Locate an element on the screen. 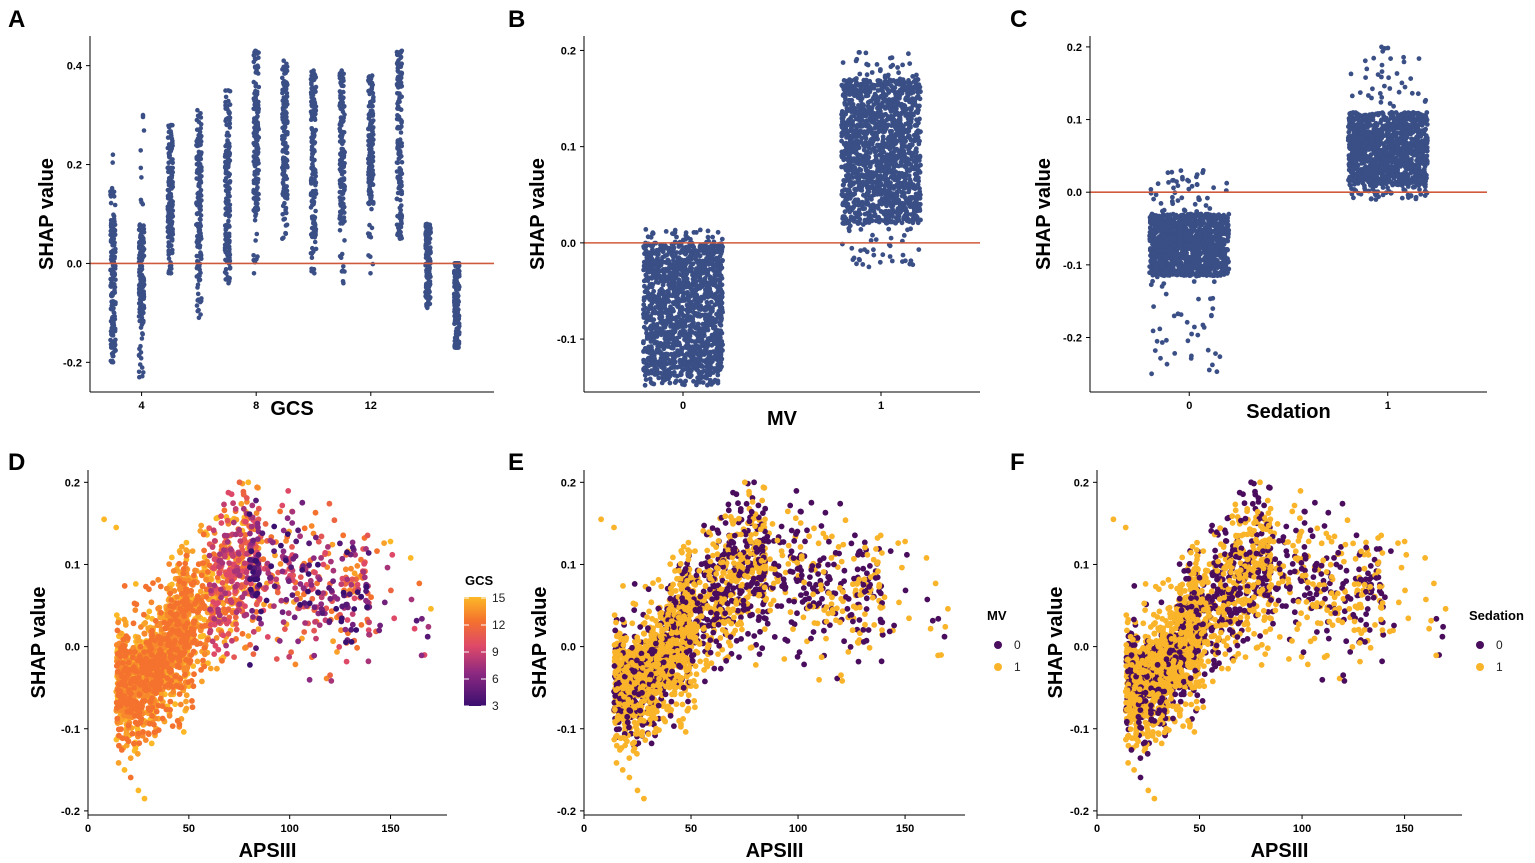  panel-a-x-axis-title: GCS is located at coordinates (291, 409).